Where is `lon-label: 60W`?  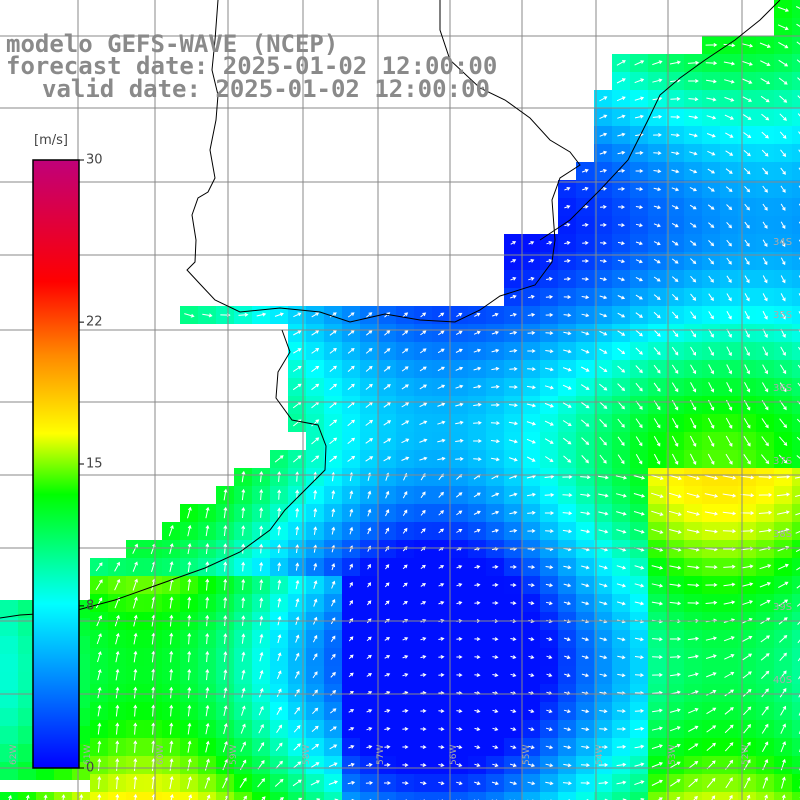
lon-label: 60W is located at coordinates (161, 755).